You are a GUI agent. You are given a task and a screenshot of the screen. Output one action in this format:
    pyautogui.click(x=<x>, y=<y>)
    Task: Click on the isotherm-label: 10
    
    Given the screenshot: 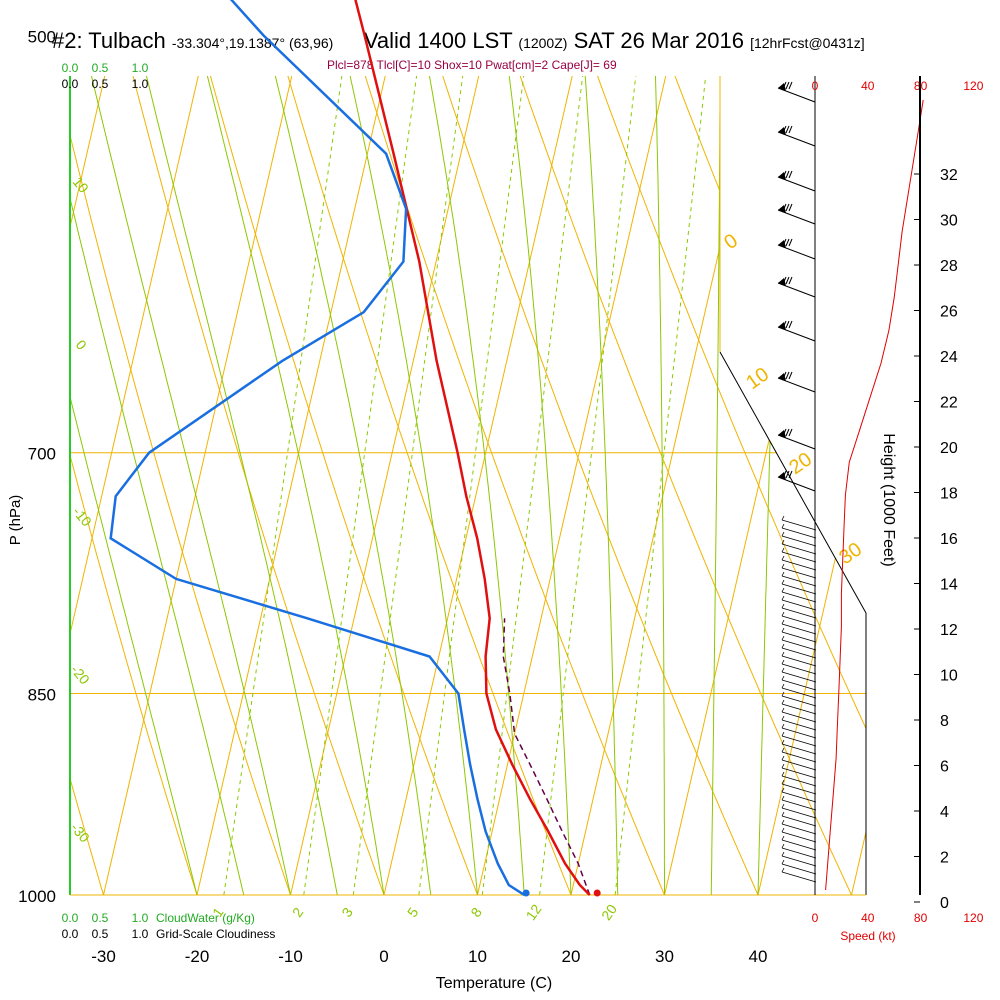 What is the action you would take?
    pyautogui.click(x=757, y=378)
    